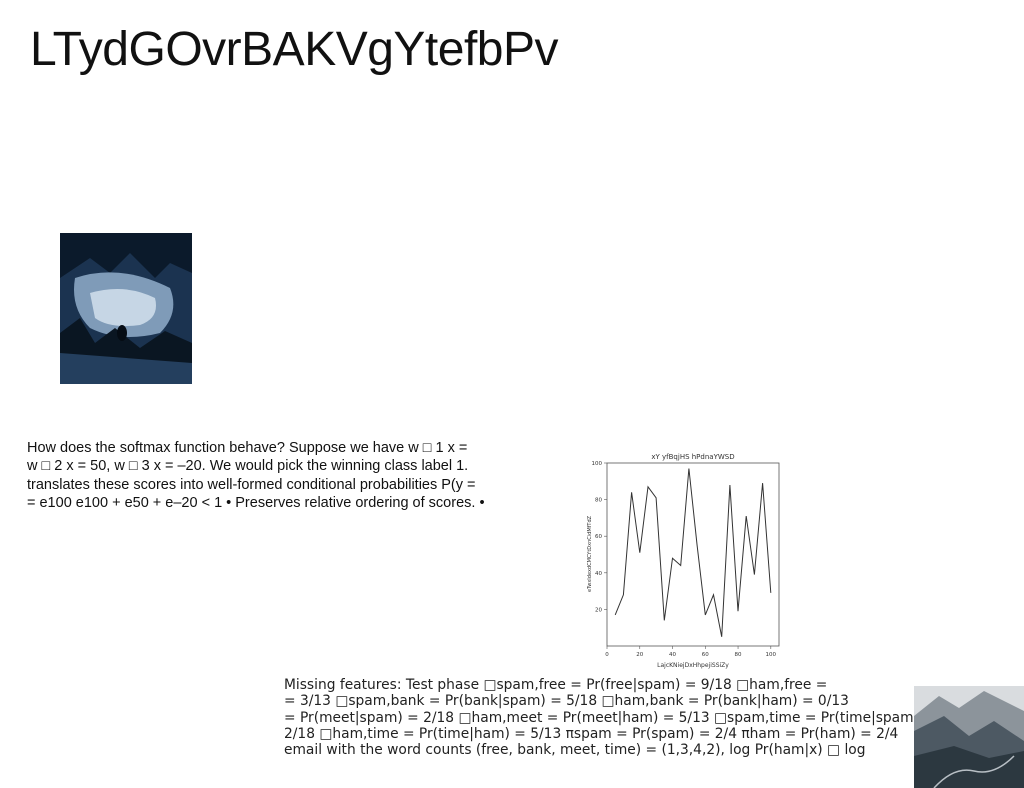  I want to click on y-tick-label: 80, so click(598, 501).